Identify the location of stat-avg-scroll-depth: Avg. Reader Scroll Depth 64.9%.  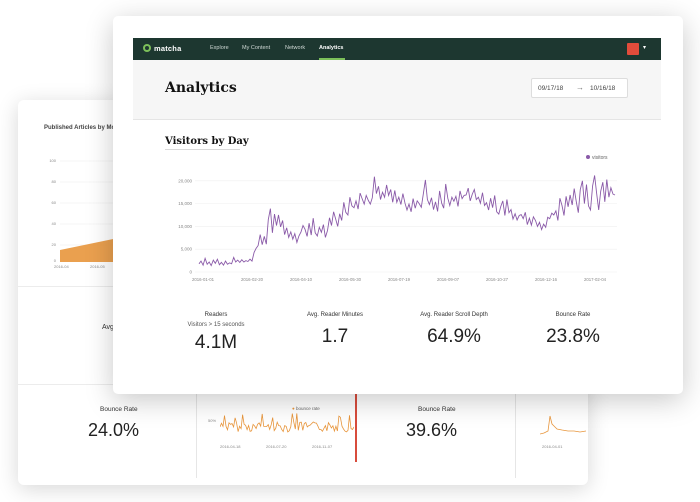
(454, 330).